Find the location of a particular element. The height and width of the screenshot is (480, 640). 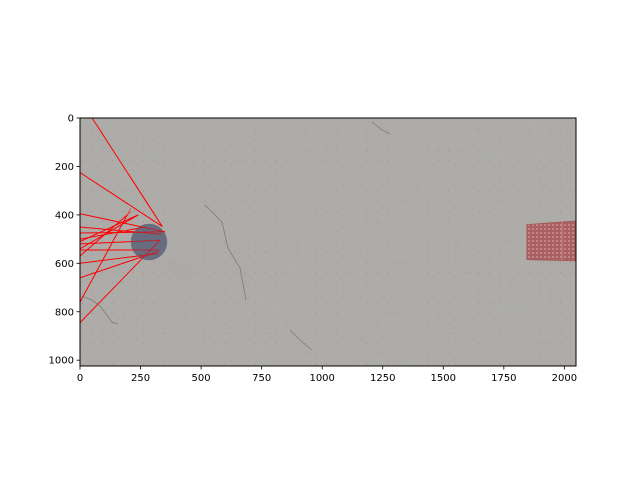

x-tick-label: 1000 is located at coordinates (321, 378).